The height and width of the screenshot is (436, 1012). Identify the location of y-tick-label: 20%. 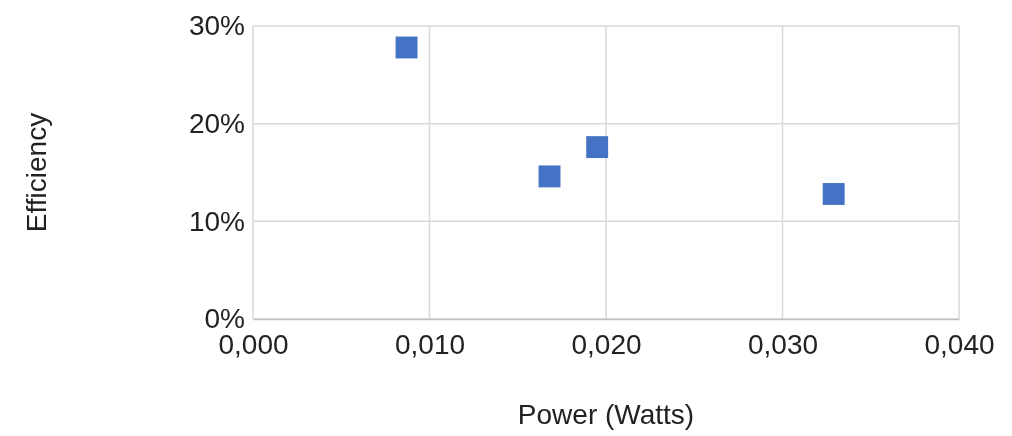
(216, 124).